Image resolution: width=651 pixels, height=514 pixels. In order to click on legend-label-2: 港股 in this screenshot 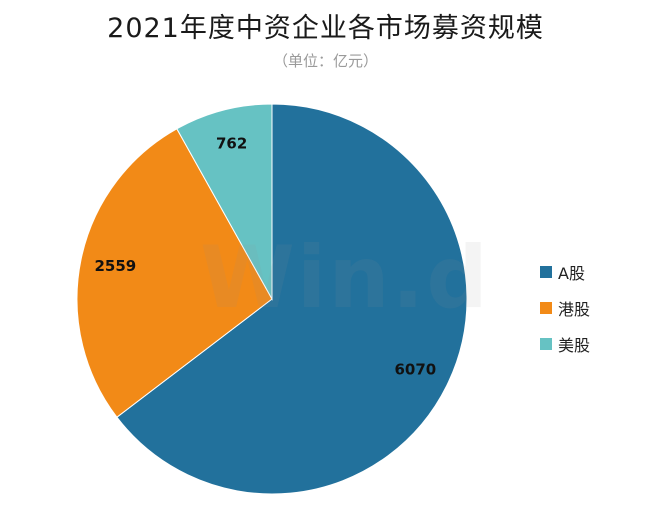, I will do `click(574, 309)`.